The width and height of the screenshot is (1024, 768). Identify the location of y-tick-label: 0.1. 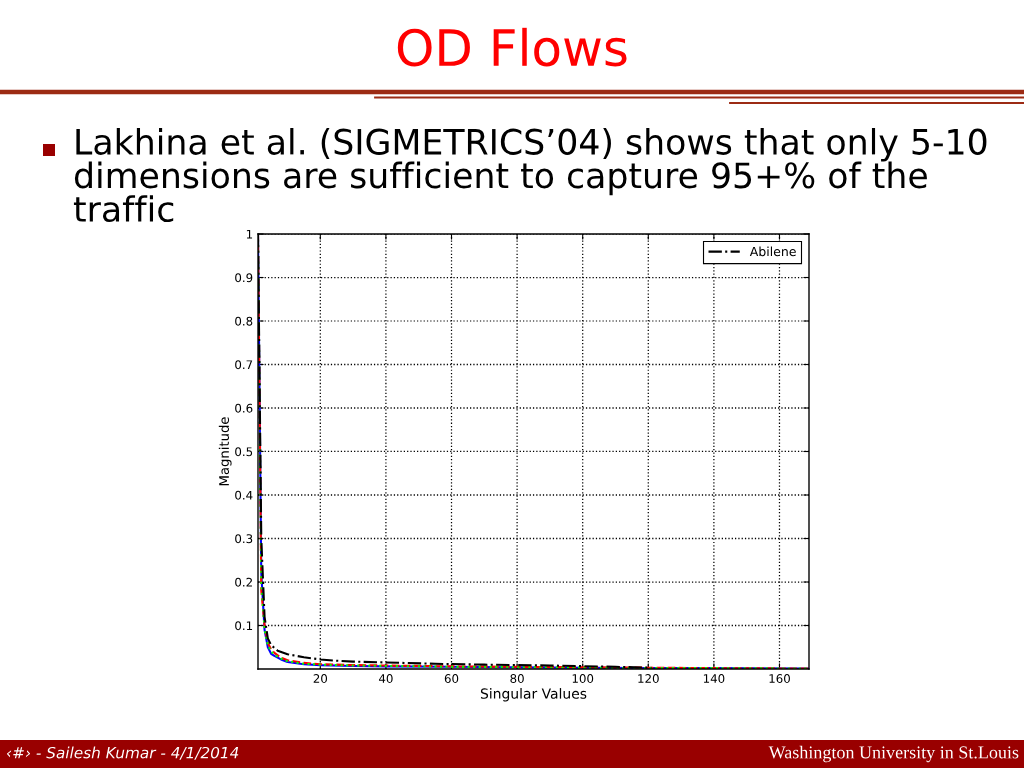
(244, 626).